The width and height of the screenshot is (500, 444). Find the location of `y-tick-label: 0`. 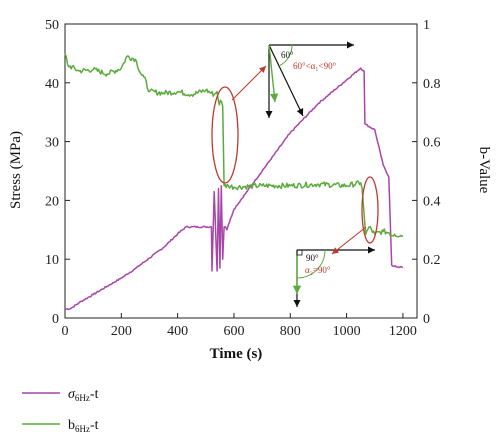

y-tick-label: 0 is located at coordinates (55, 319).